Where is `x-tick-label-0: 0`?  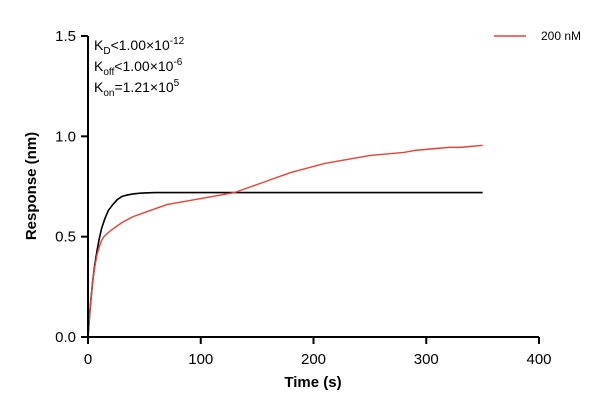 x-tick-label-0: 0 is located at coordinates (88, 359).